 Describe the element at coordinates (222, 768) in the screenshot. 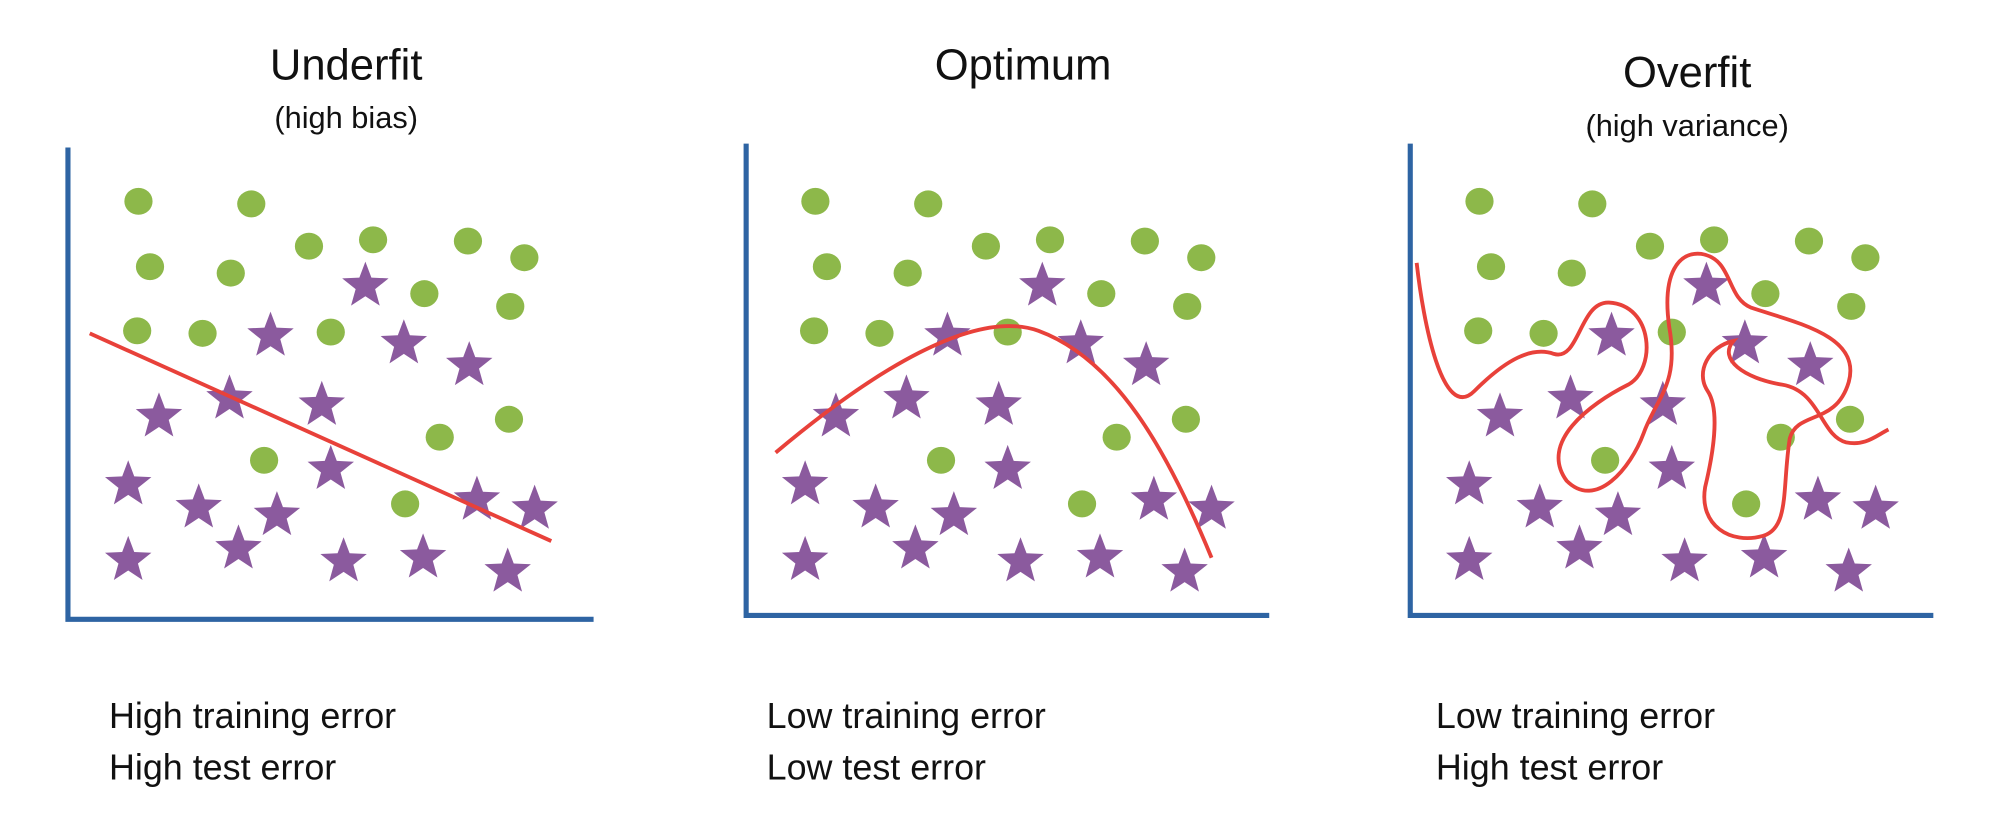

I see `panel-note: High test error` at that location.